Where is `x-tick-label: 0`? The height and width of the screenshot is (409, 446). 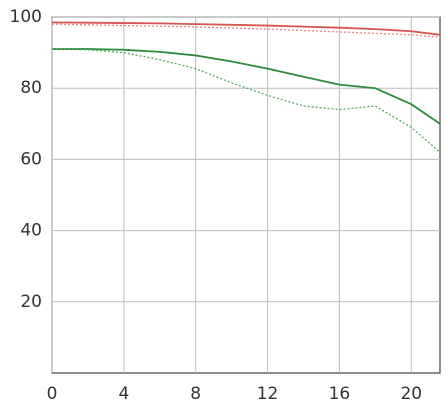
x-tick-label: 0 is located at coordinates (52, 394).